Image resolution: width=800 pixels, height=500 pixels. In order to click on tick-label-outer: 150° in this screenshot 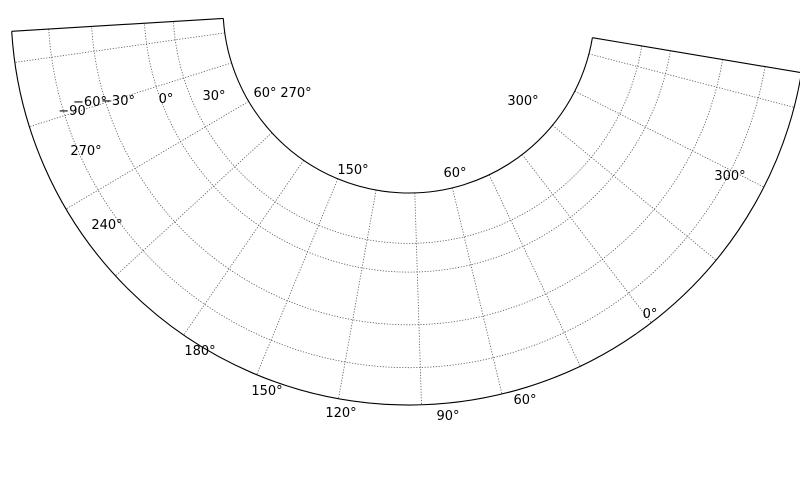, I will do `click(266, 391)`.